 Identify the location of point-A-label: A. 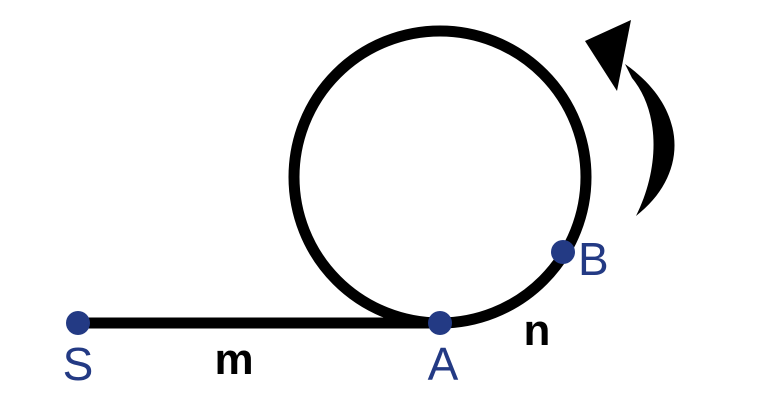
(443, 364).